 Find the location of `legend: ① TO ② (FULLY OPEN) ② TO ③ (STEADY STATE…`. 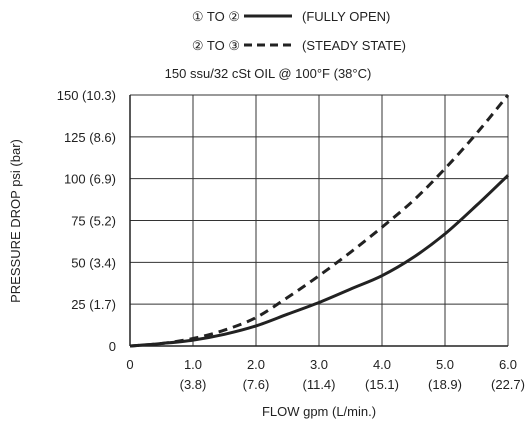

legend: ① TO ② (FULLY OPEN) ② TO ③ (STEADY STATE… is located at coordinates (285, 45).